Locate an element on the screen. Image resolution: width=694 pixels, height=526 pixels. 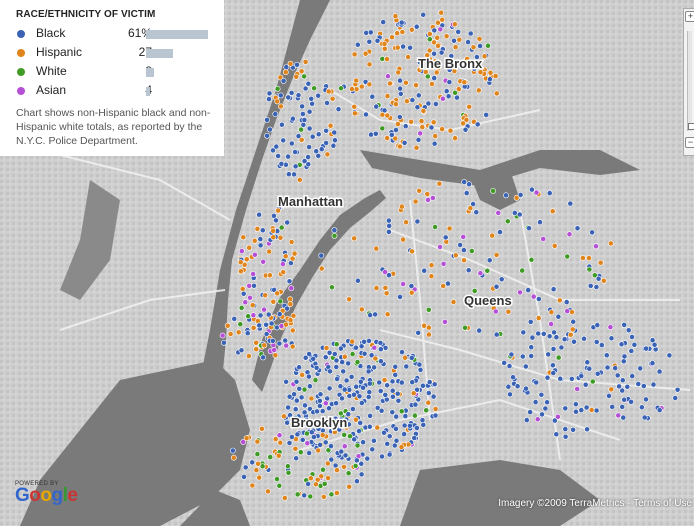
zoom-out-button: − is located at coordinates (689, 142).